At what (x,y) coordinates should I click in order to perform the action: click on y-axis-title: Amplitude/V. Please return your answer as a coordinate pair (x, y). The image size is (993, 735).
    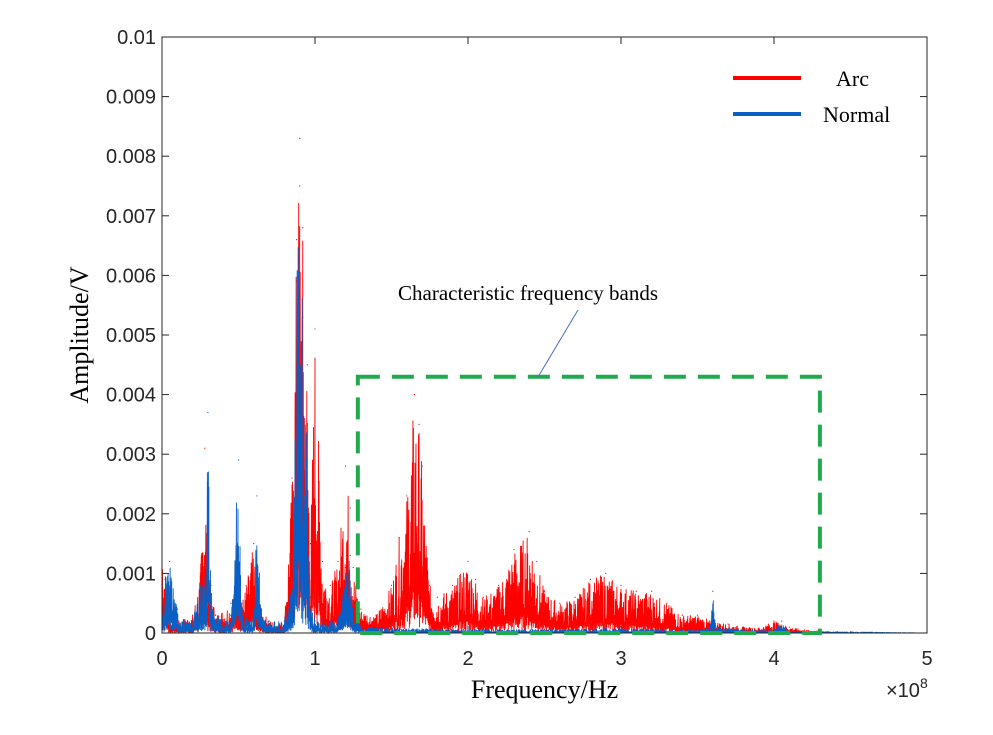
    Looking at the image, I should click on (79, 334).